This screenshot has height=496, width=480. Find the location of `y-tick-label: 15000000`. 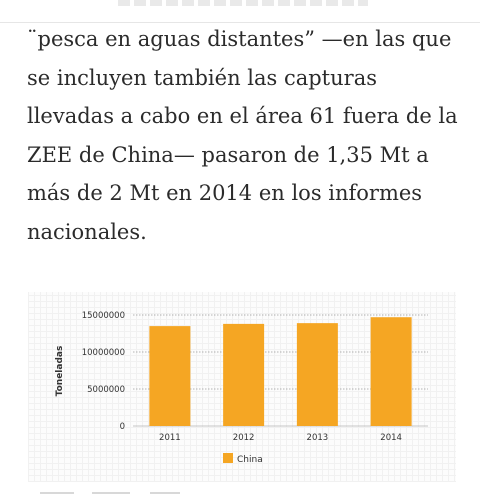

y-tick-label: 15000000 is located at coordinates (103, 316).